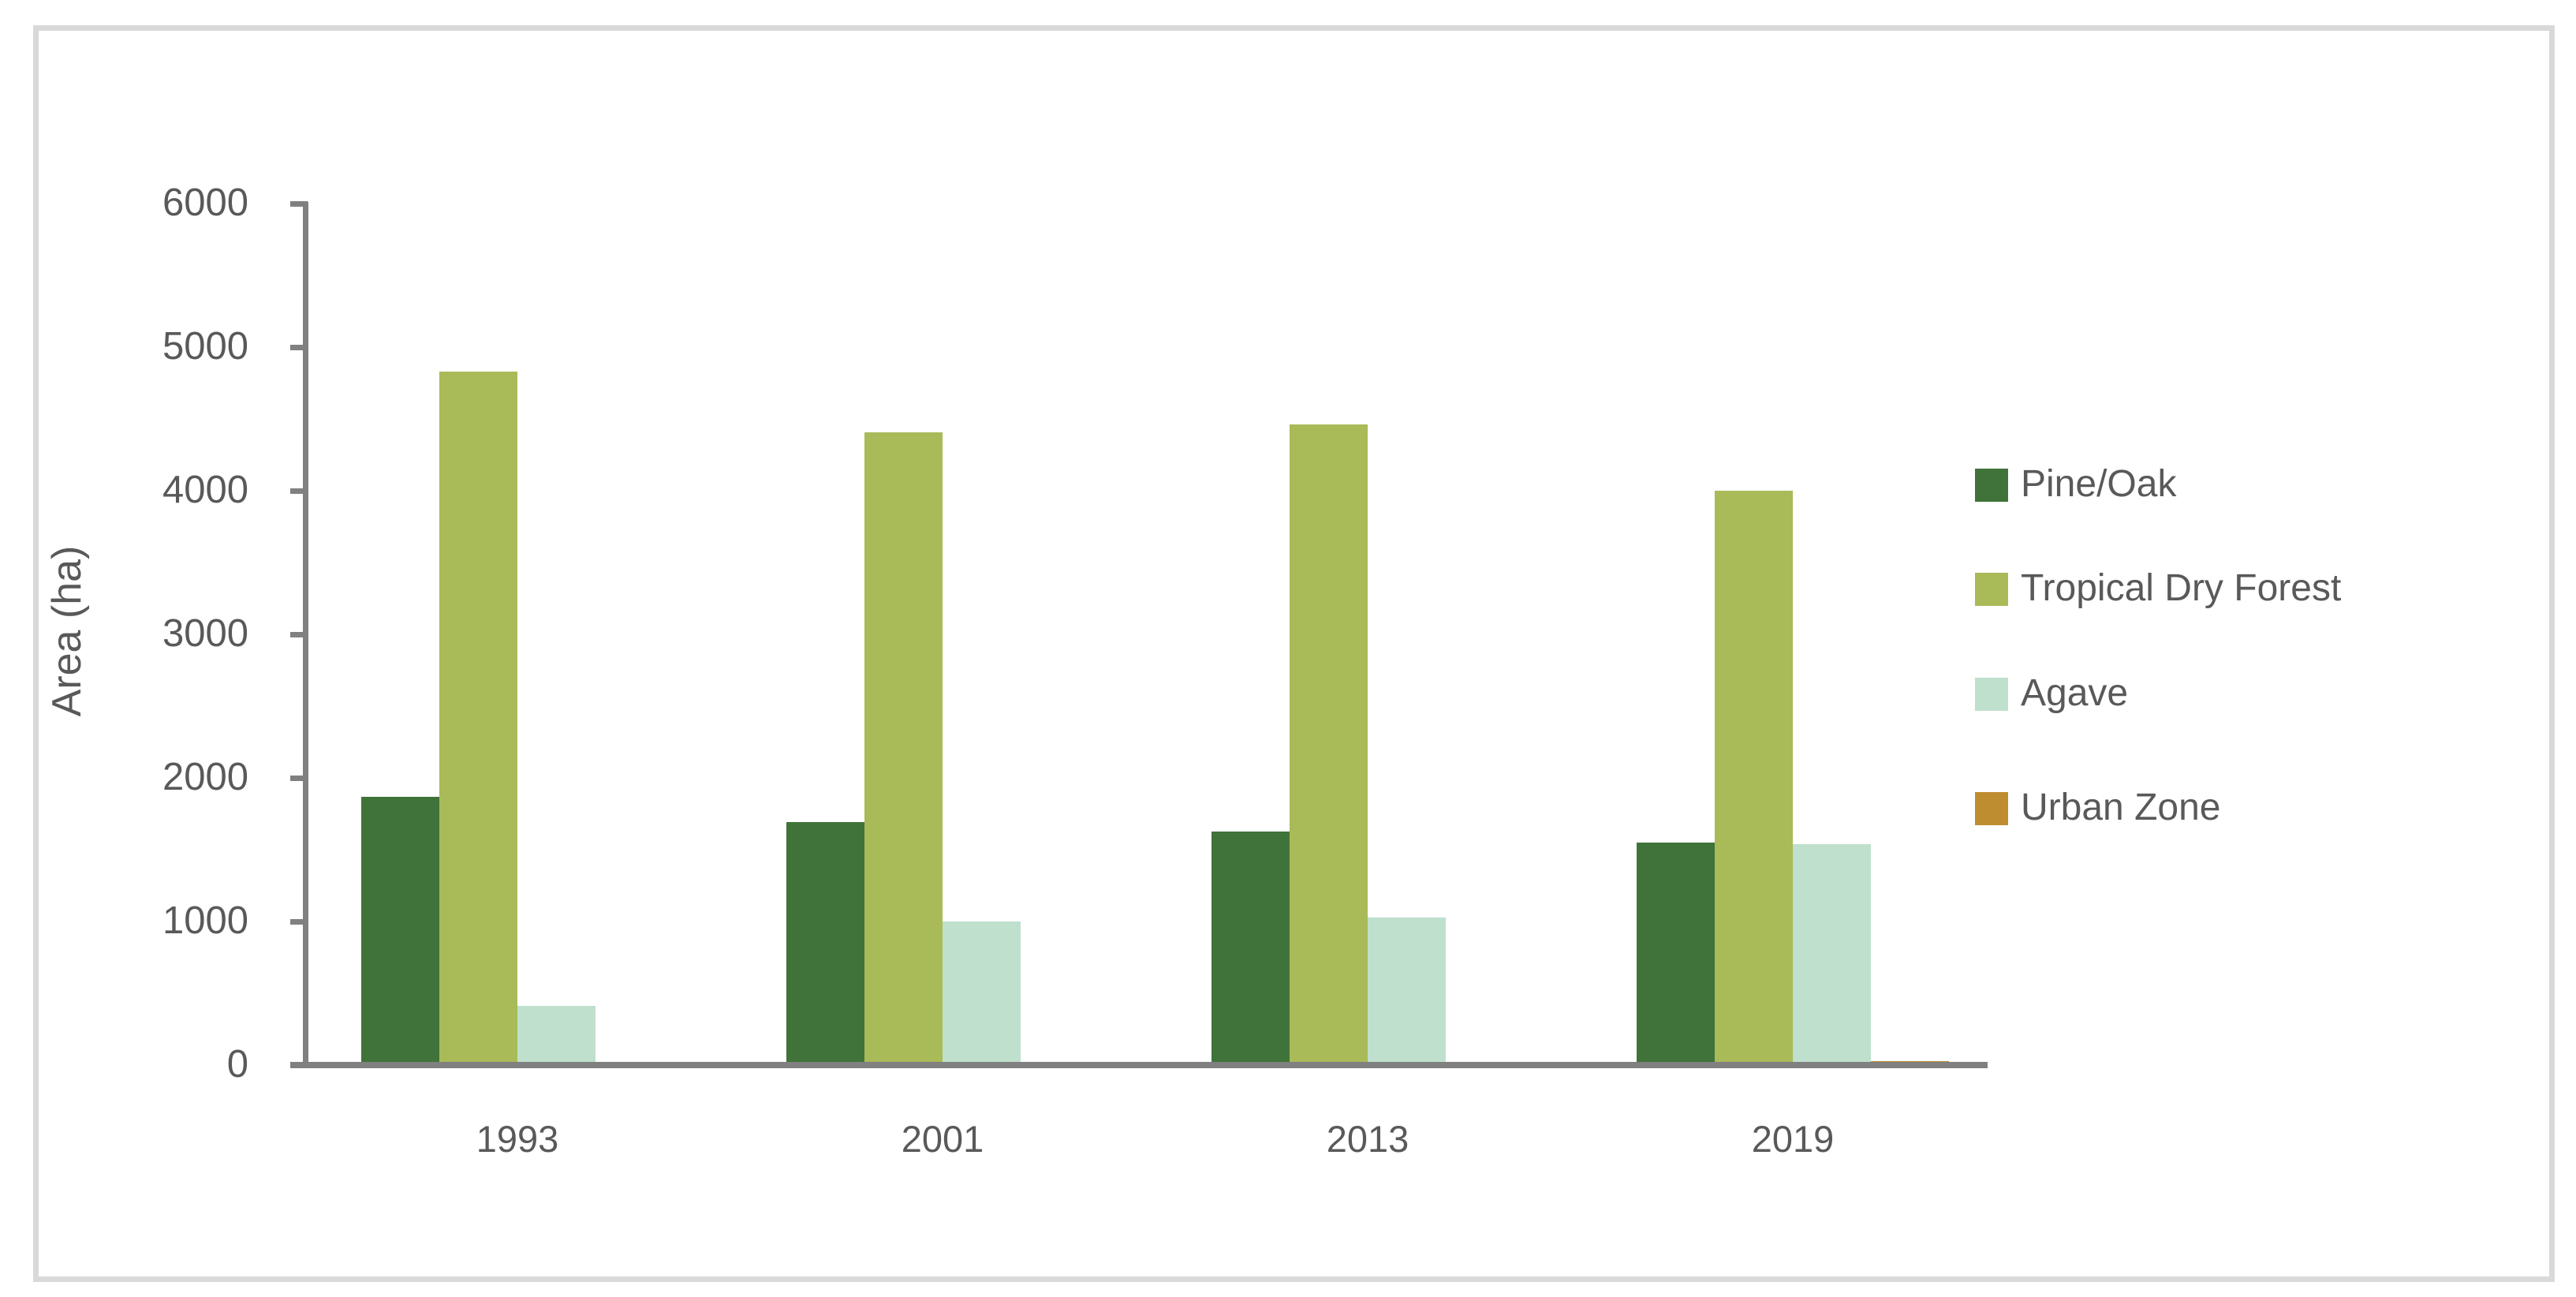  I want to click on x-label-2001: 2001, so click(942, 1139).